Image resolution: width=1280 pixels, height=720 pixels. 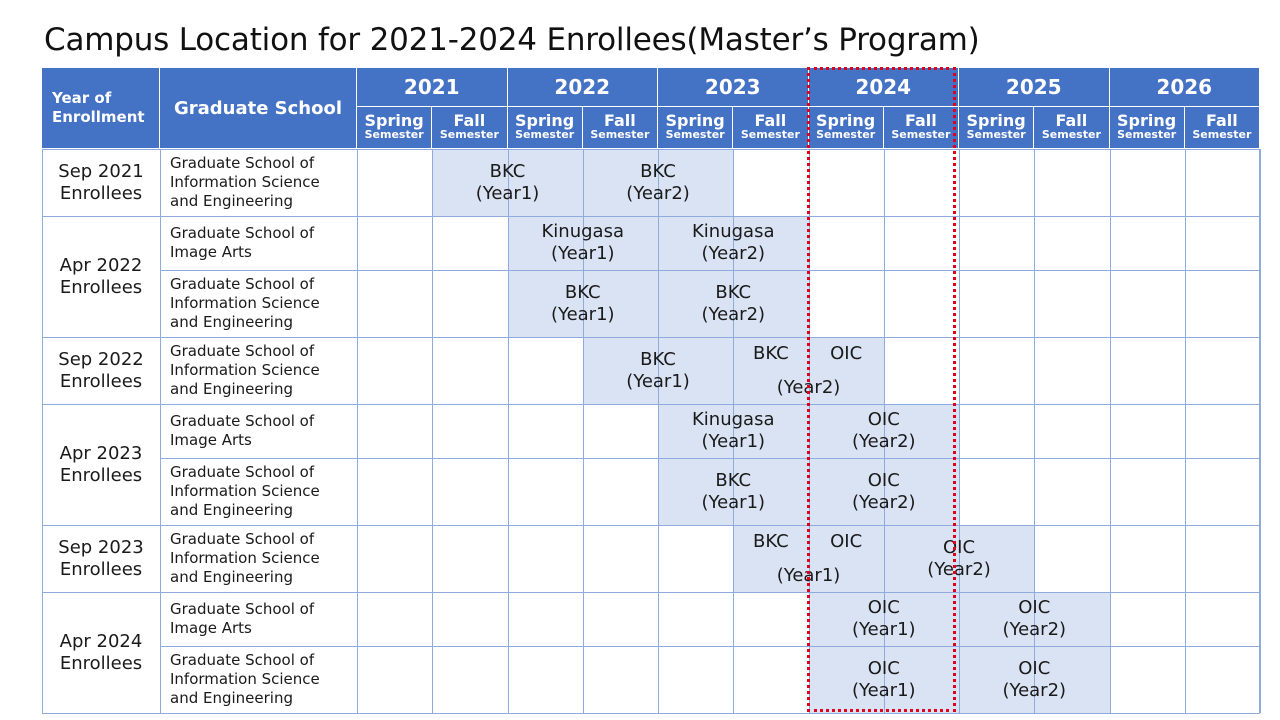 I want to click on header-spring-semester-2023: Spring Semester, so click(x=696, y=128).